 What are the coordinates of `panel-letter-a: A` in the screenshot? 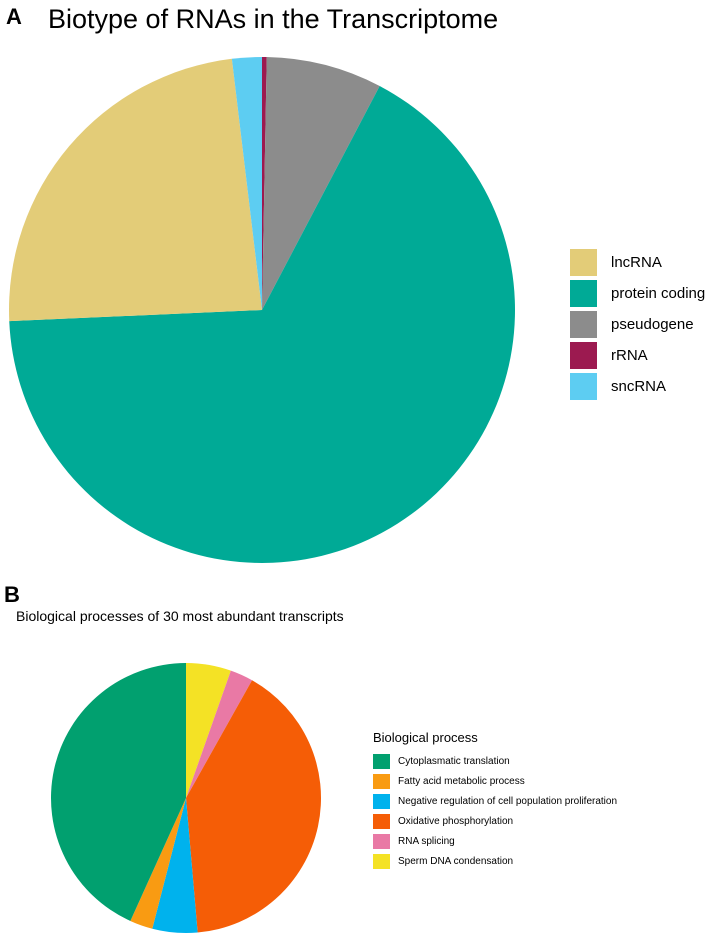 It's located at (14, 16).